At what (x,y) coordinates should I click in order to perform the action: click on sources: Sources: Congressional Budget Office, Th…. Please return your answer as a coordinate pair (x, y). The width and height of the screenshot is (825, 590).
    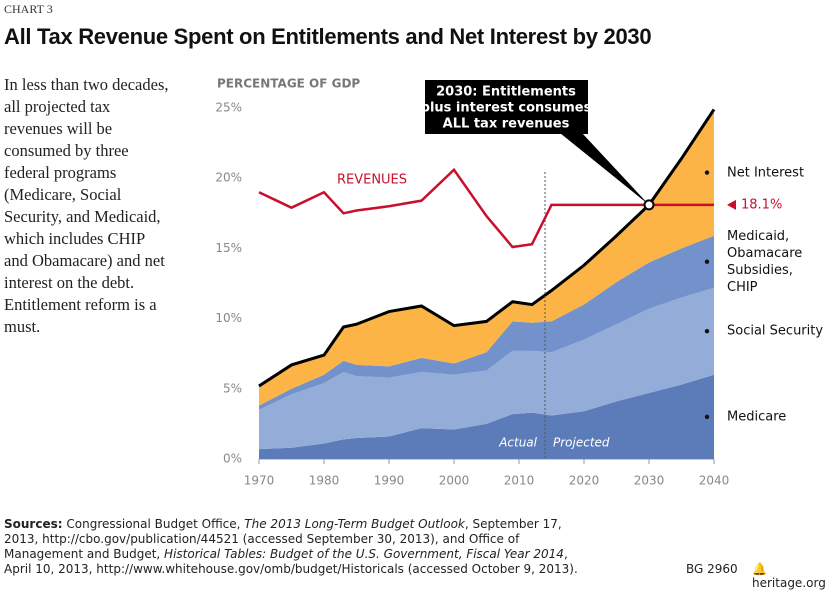
    Looking at the image, I should click on (299, 547).